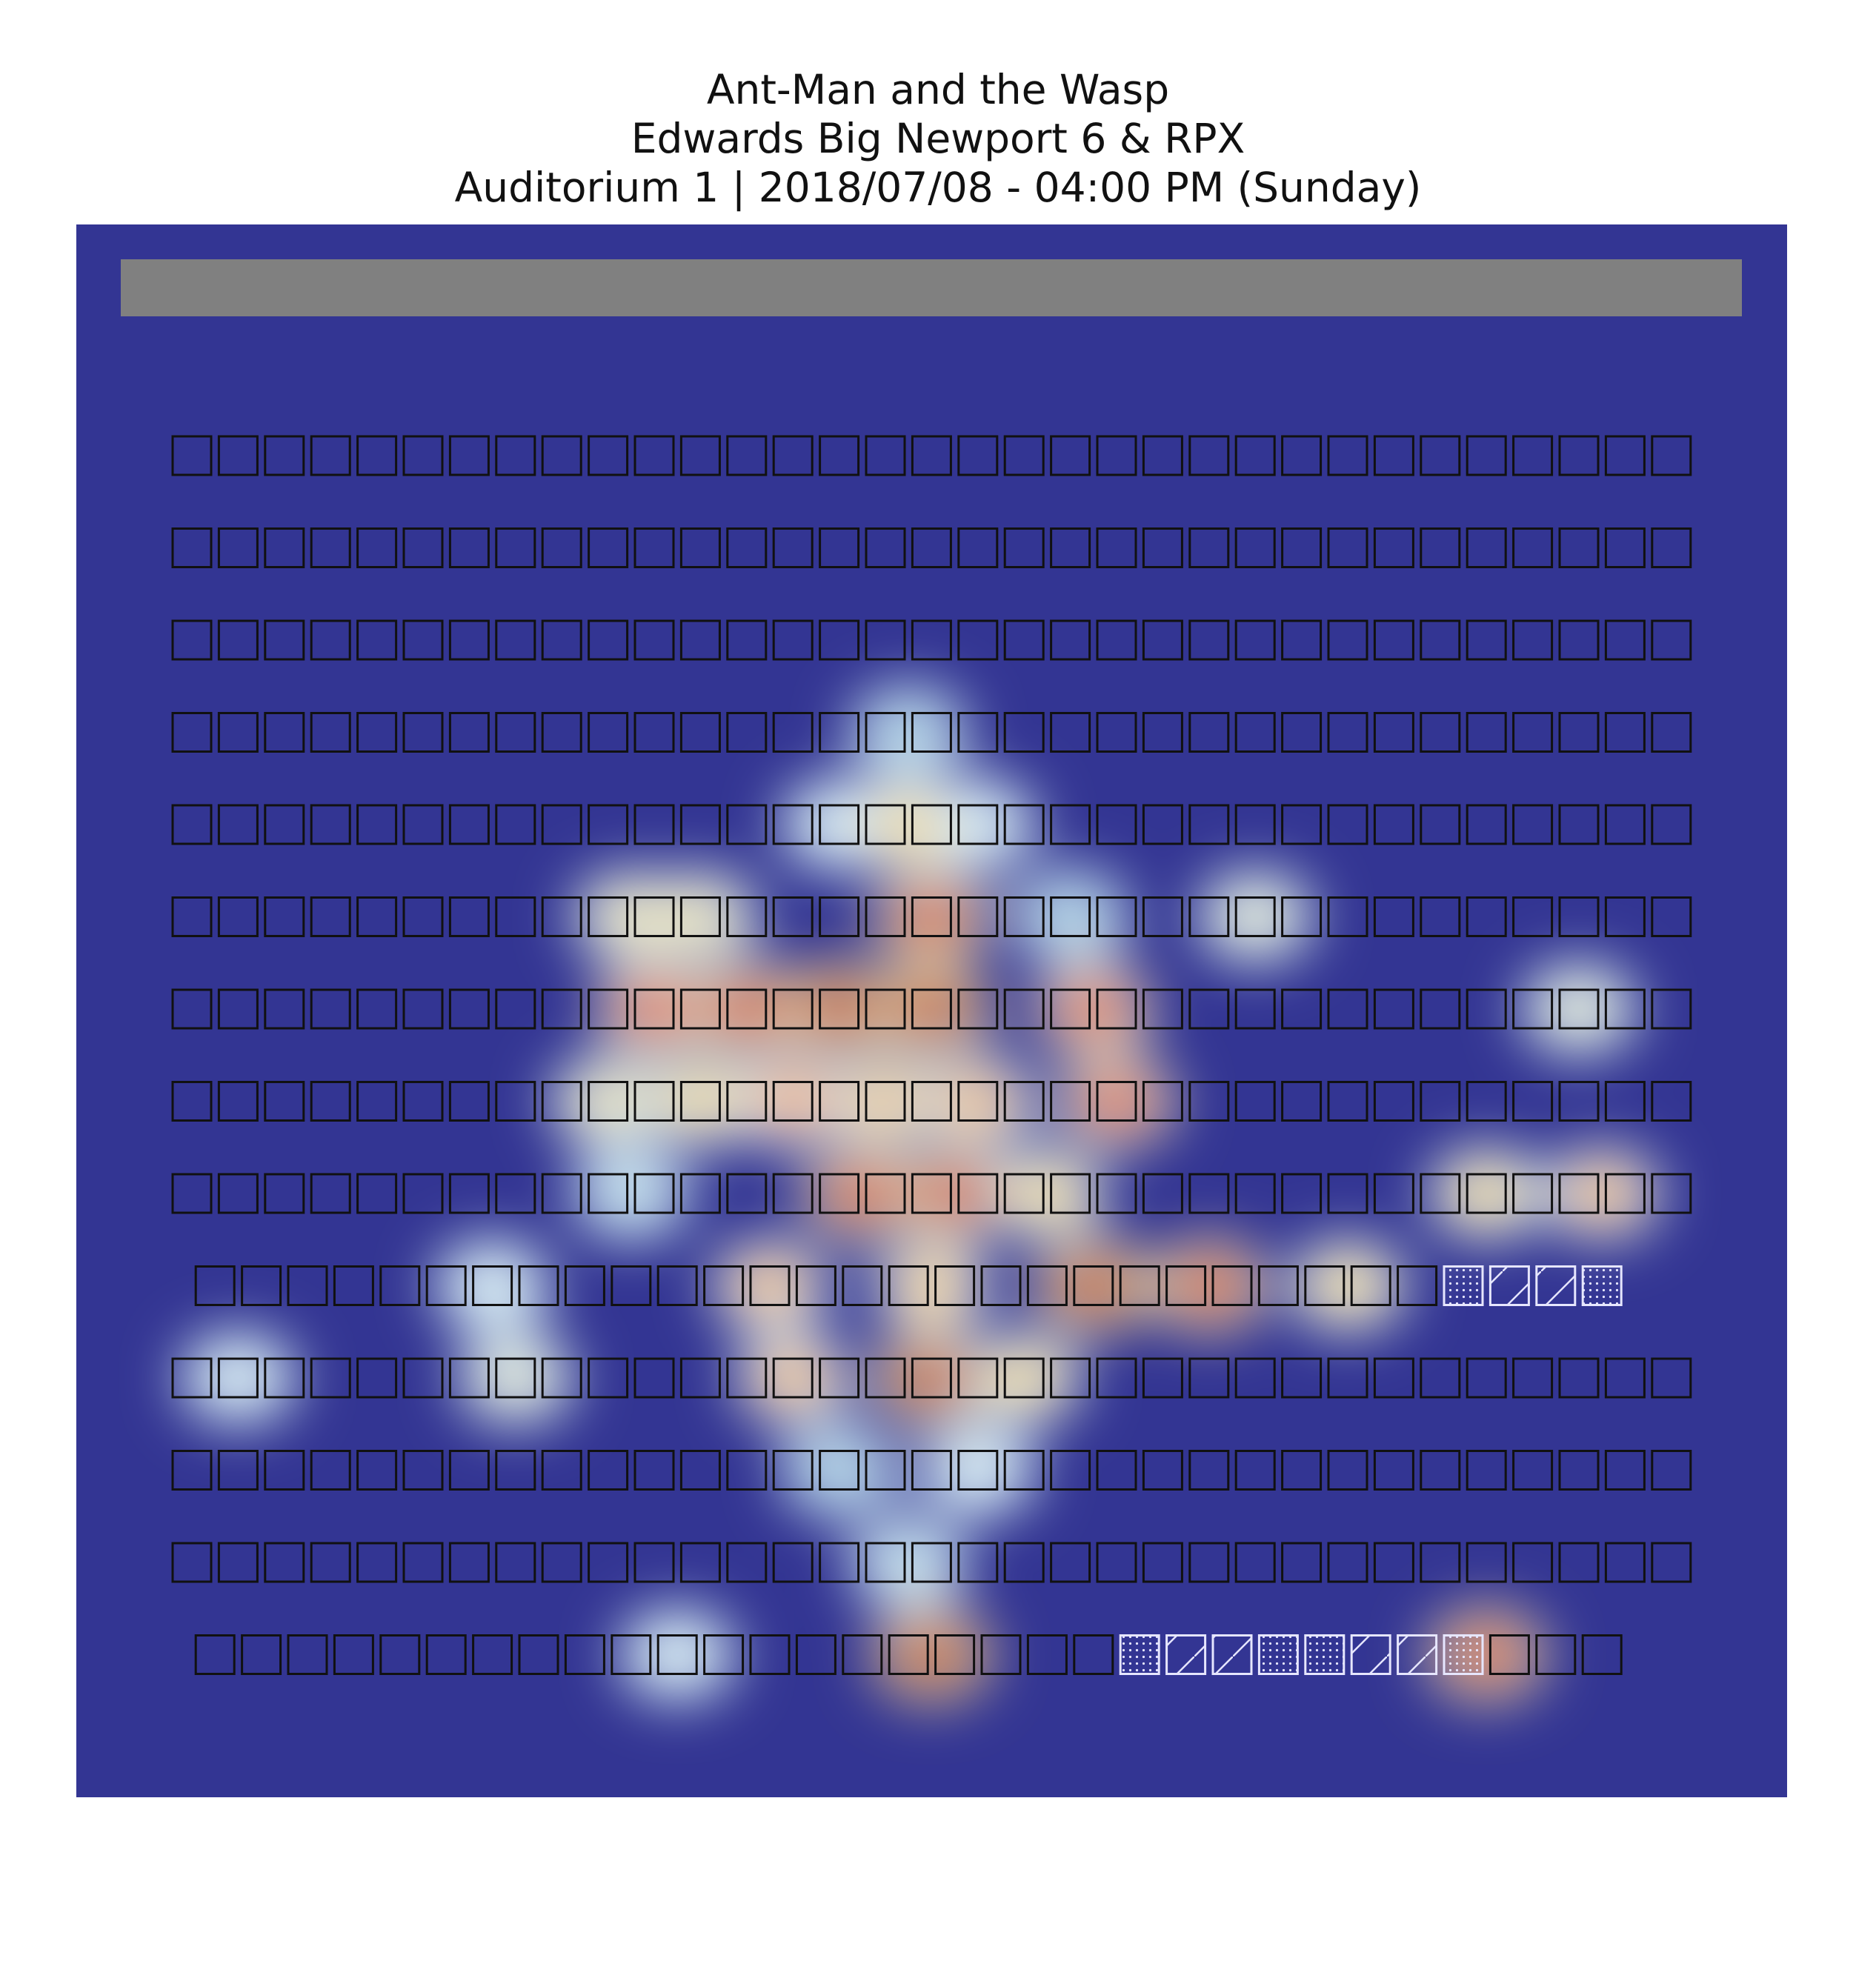 Image resolution: width=1876 pixels, height=1981 pixels. What do you see at coordinates (1463, 1286) in the screenshot?
I see `seat-r9-c27` at bounding box center [1463, 1286].